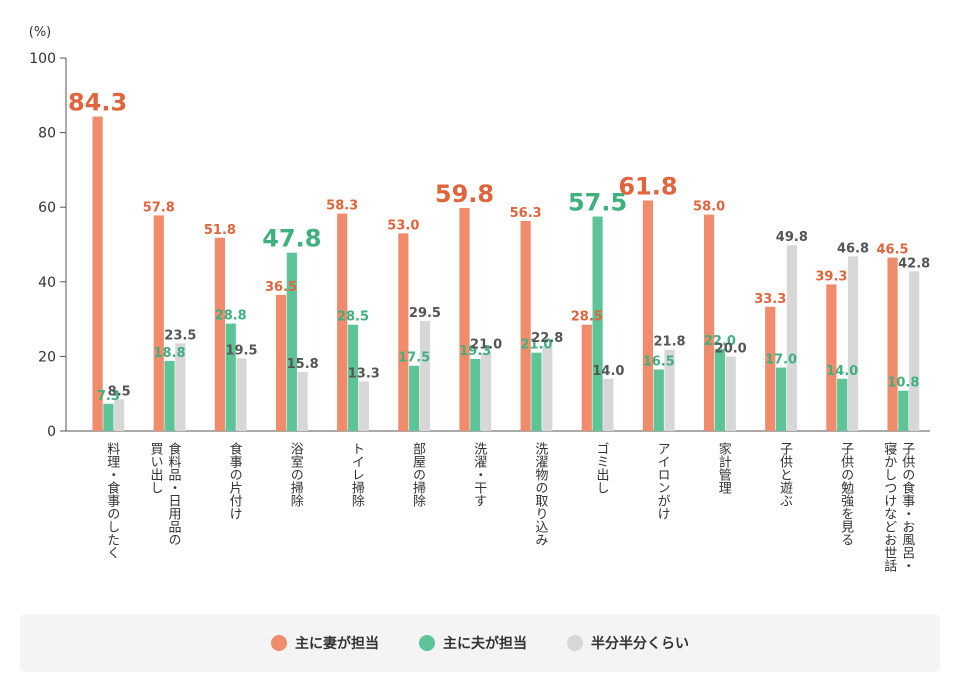 The width and height of the screenshot is (960, 691). Describe the element at coordinates (903, 383) in the screenshot. I see `data-label: 10.8` at that location.